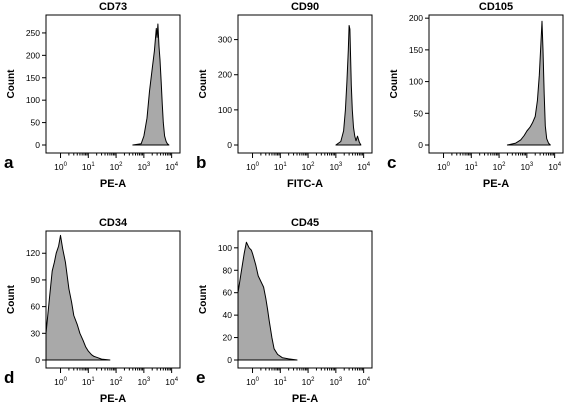  What do you see at coordinates (419, 113) in the screenshot?
I see `y-tick-label: 50` at bounding box center [419, 113].